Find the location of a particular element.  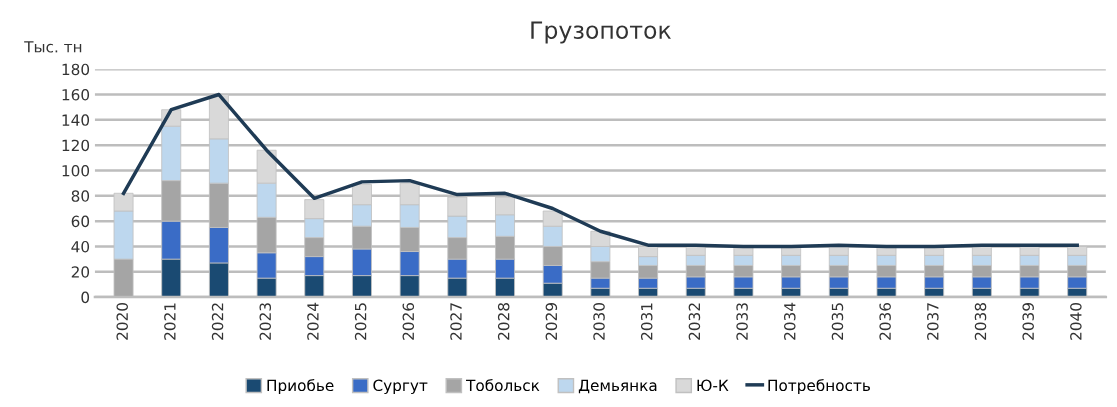

x-tick-label: 2040 is located at coordinates (1076, 321).